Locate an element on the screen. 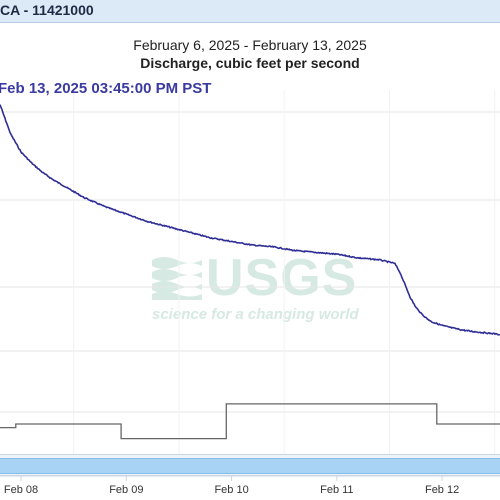 The image size is (500, 500). x-tick-label-1: Feb 09 is located at coordinates (126, 490).